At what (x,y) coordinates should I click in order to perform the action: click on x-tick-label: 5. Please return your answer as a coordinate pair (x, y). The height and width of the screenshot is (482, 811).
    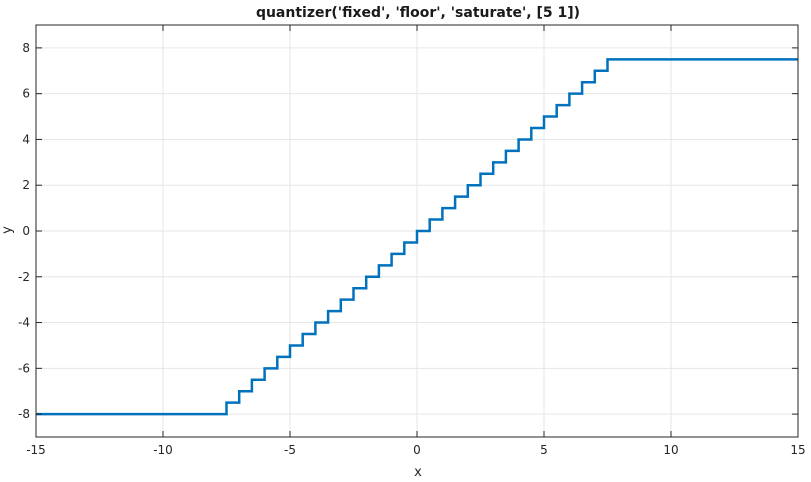
    Looking at the image, I should click on (544, 450).